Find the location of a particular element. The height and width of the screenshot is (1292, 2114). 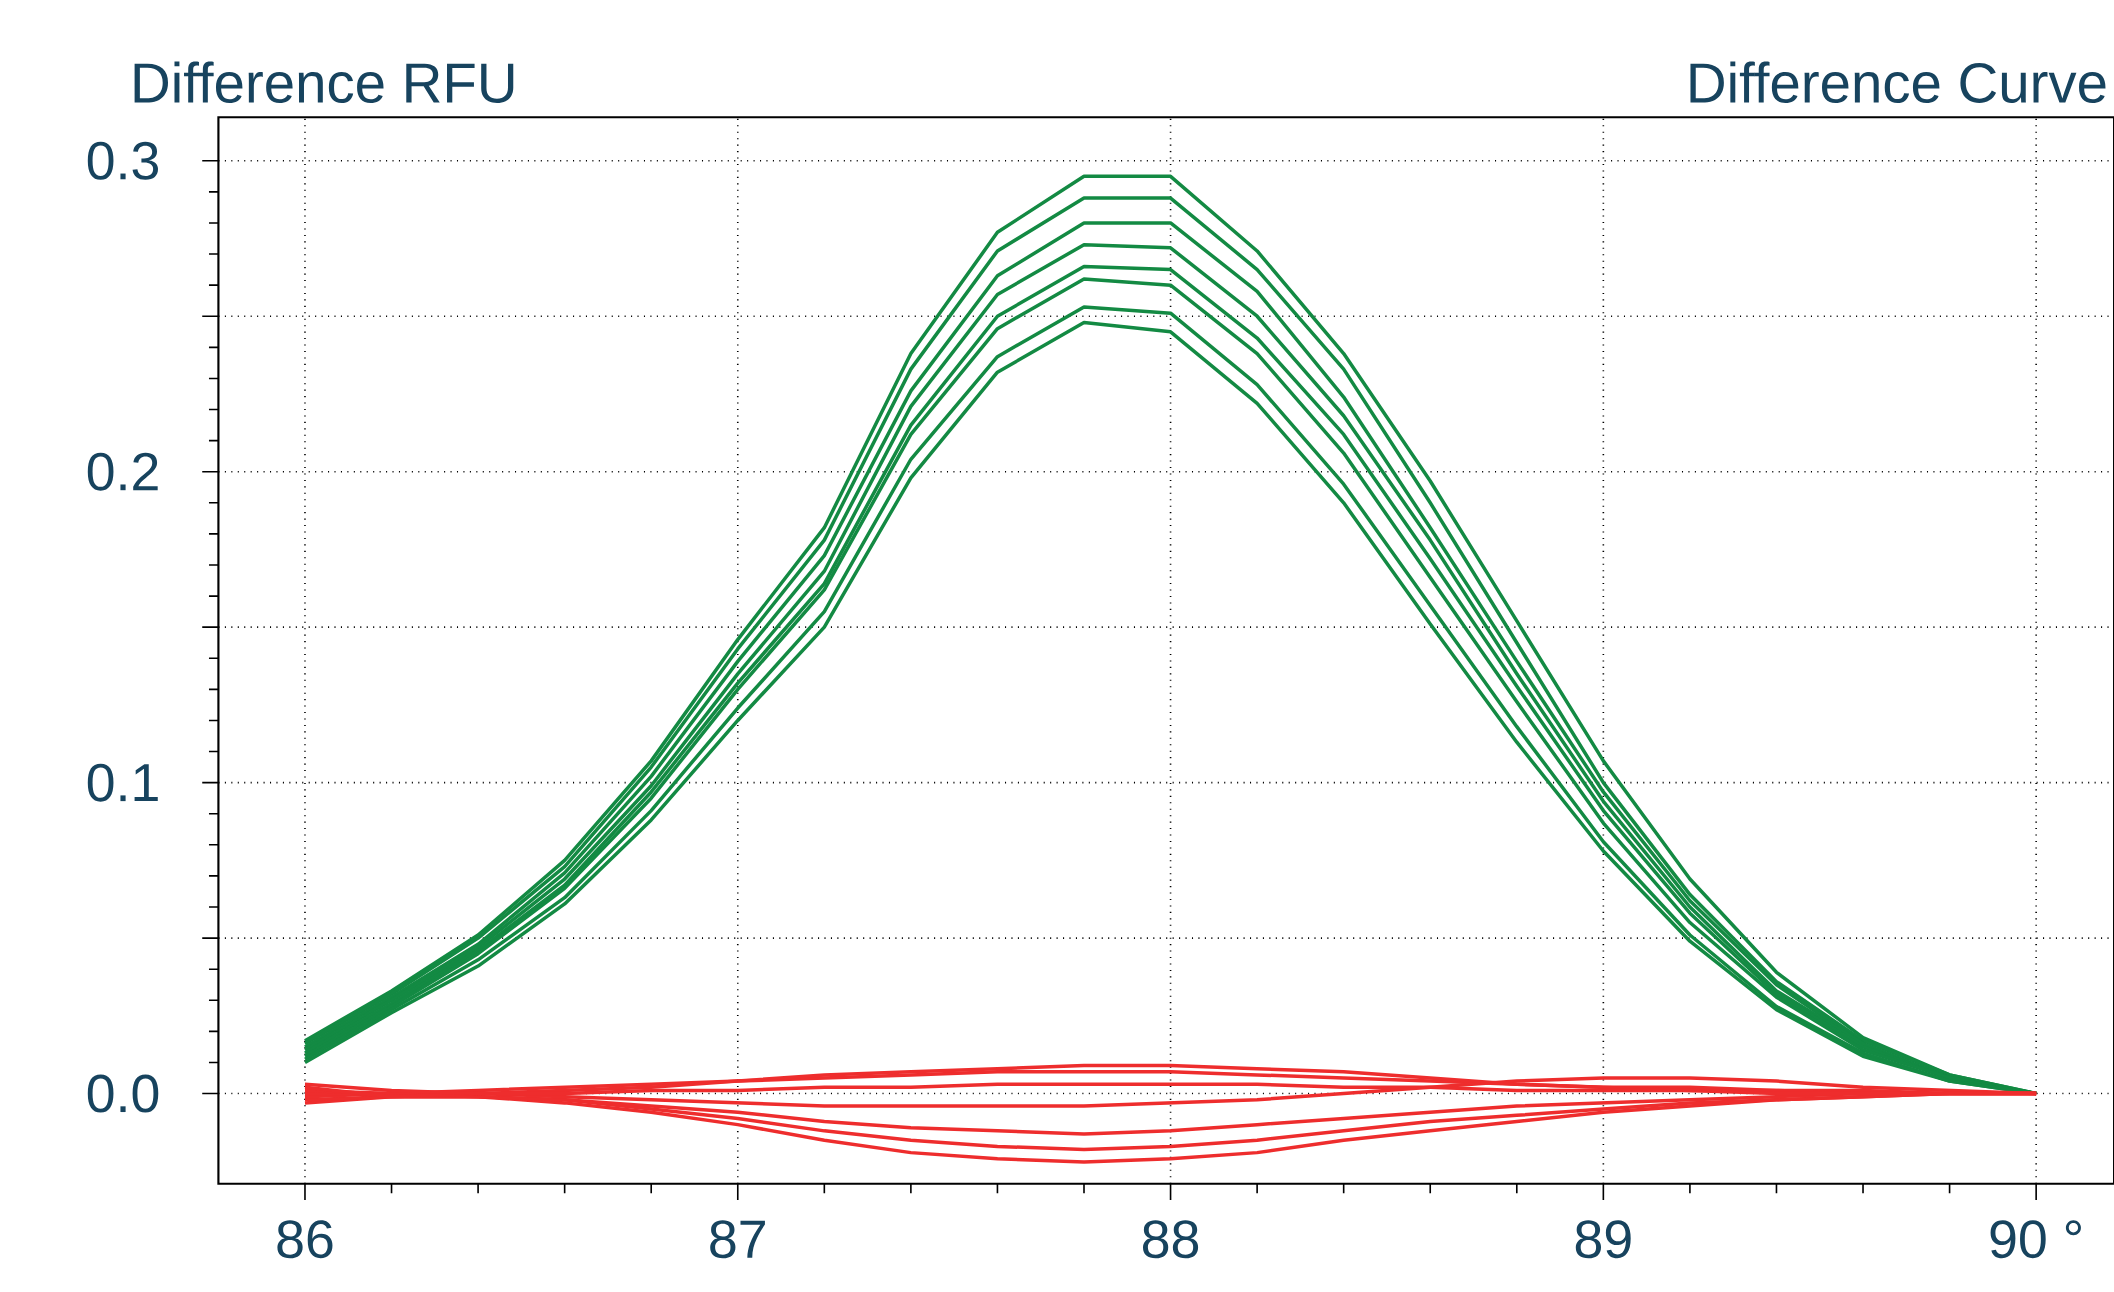

y-axis-title: Difference RFU is located at coordinates (324, 82).